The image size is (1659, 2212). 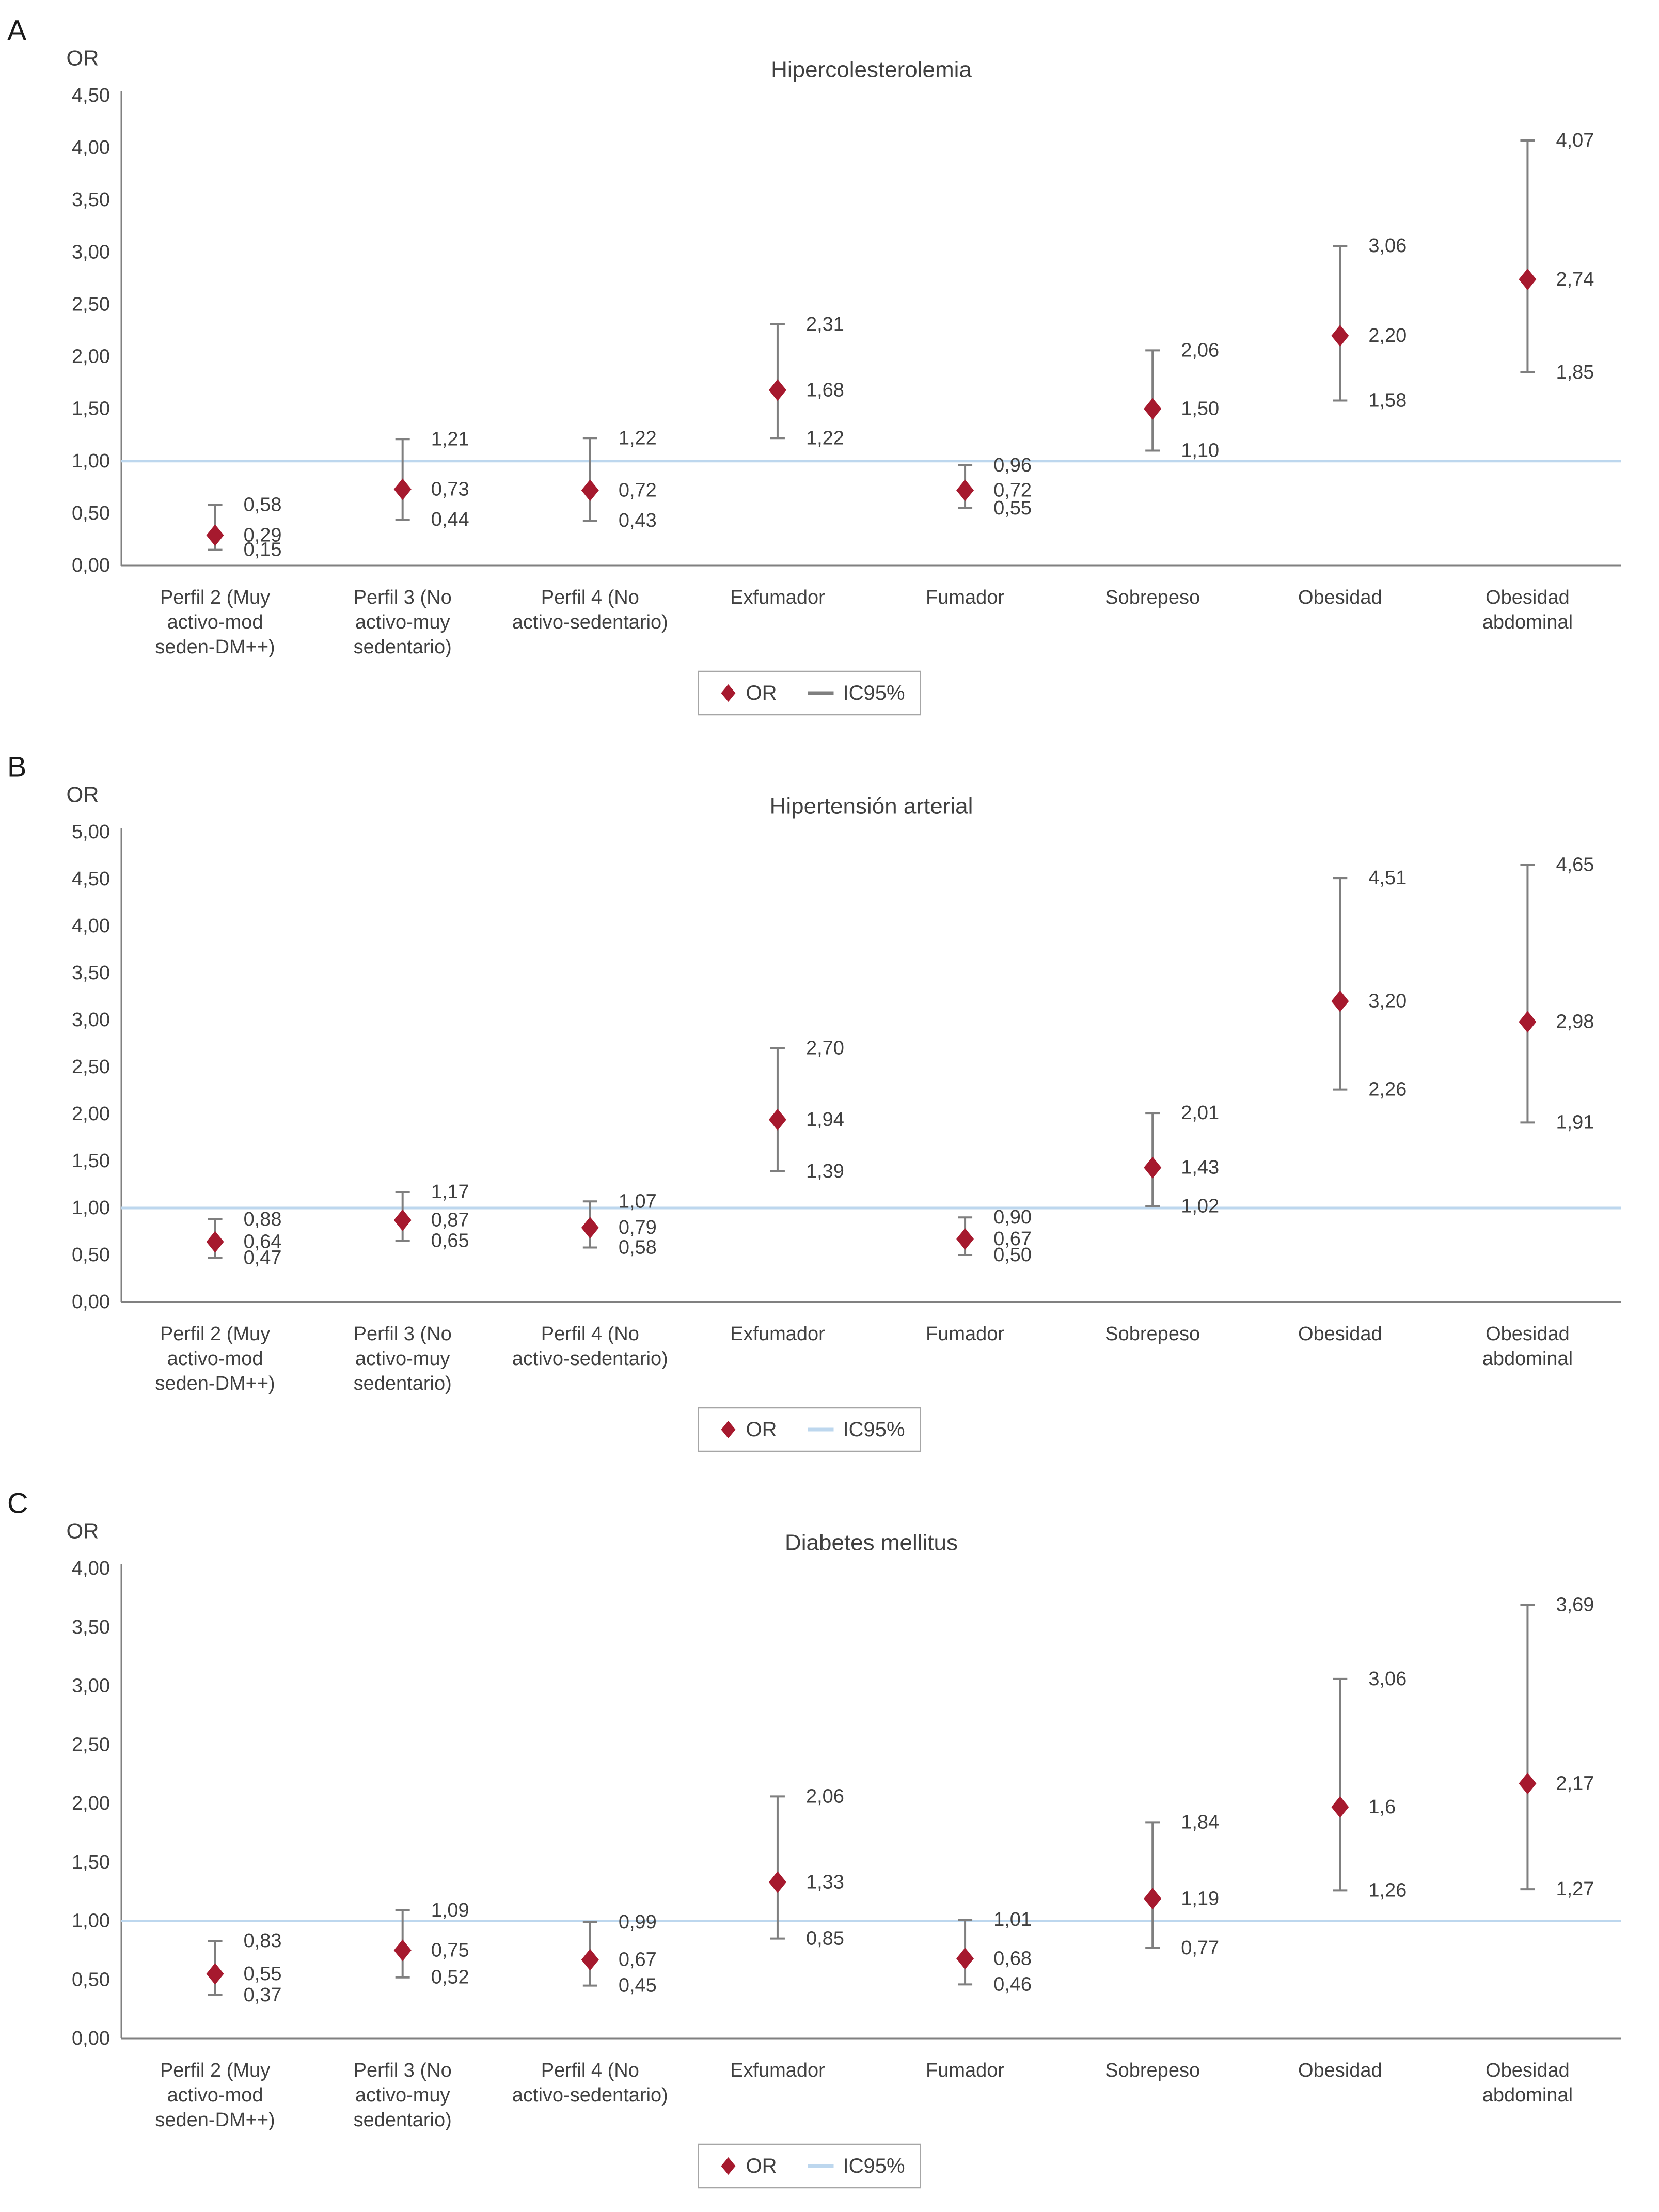 What do you see at coordinates (638, 1986) in the screenshot?
I see `ci-lower-label: 0,45` at bounding box center [638, 1986].